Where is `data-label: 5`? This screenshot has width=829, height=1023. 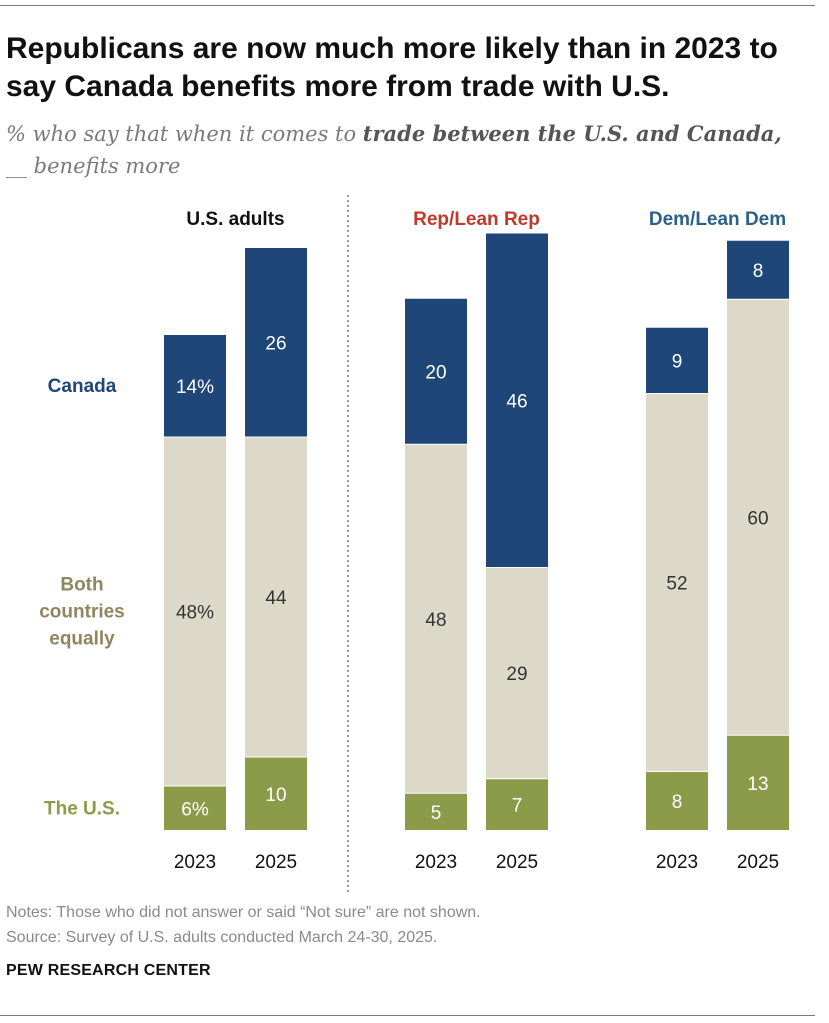
data-label: 5 is located at coordinates (436, 813).